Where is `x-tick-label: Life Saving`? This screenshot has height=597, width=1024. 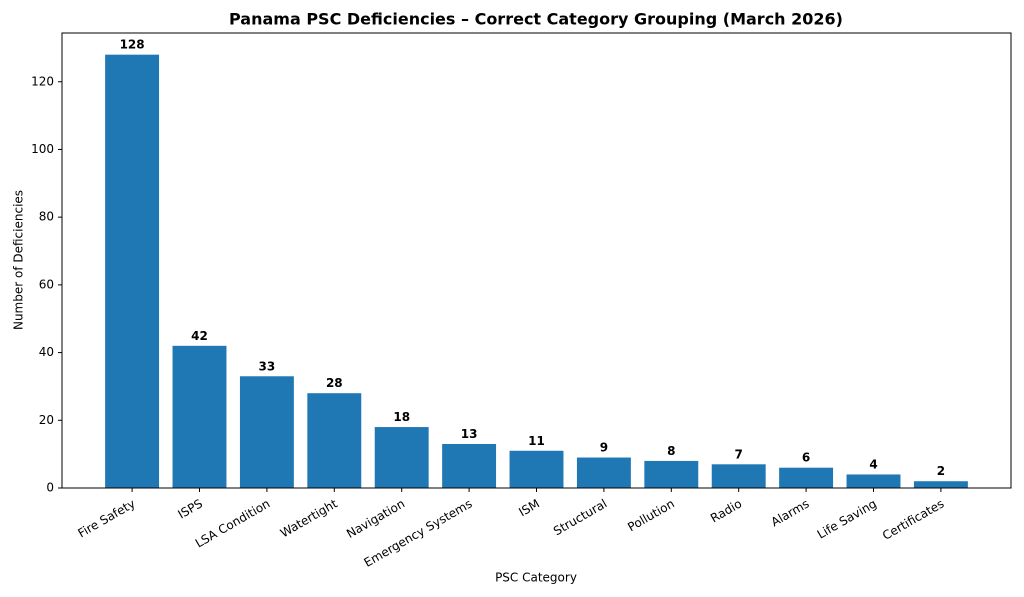 x-tick-label: Life Saving is located at coordinates (847, 518).